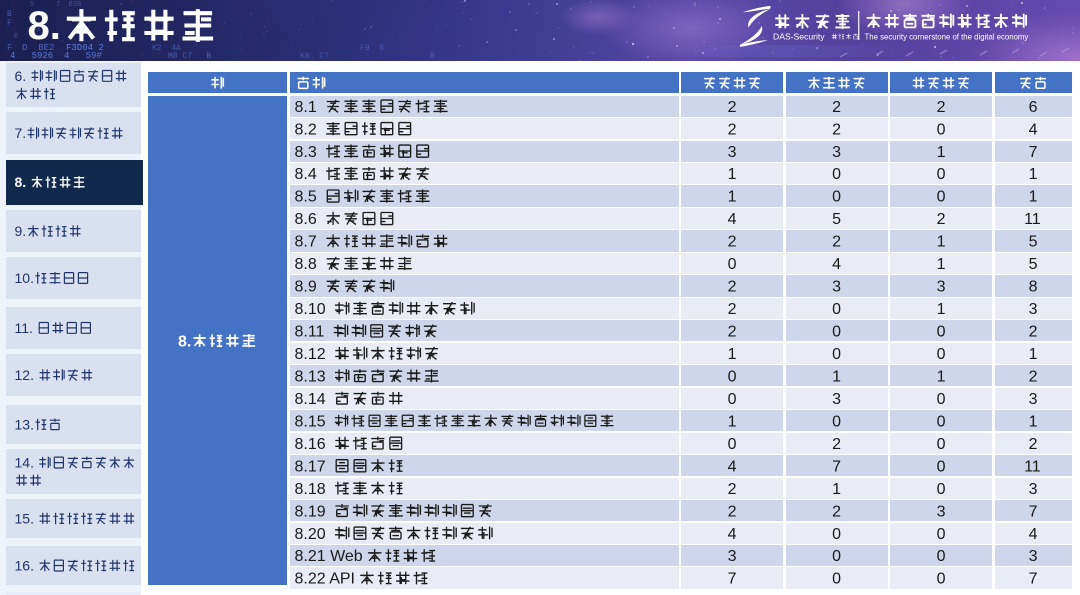 The height and width of the screenshot is (595, 1080). I want to click on svg-text: 13., so click(24, 424).